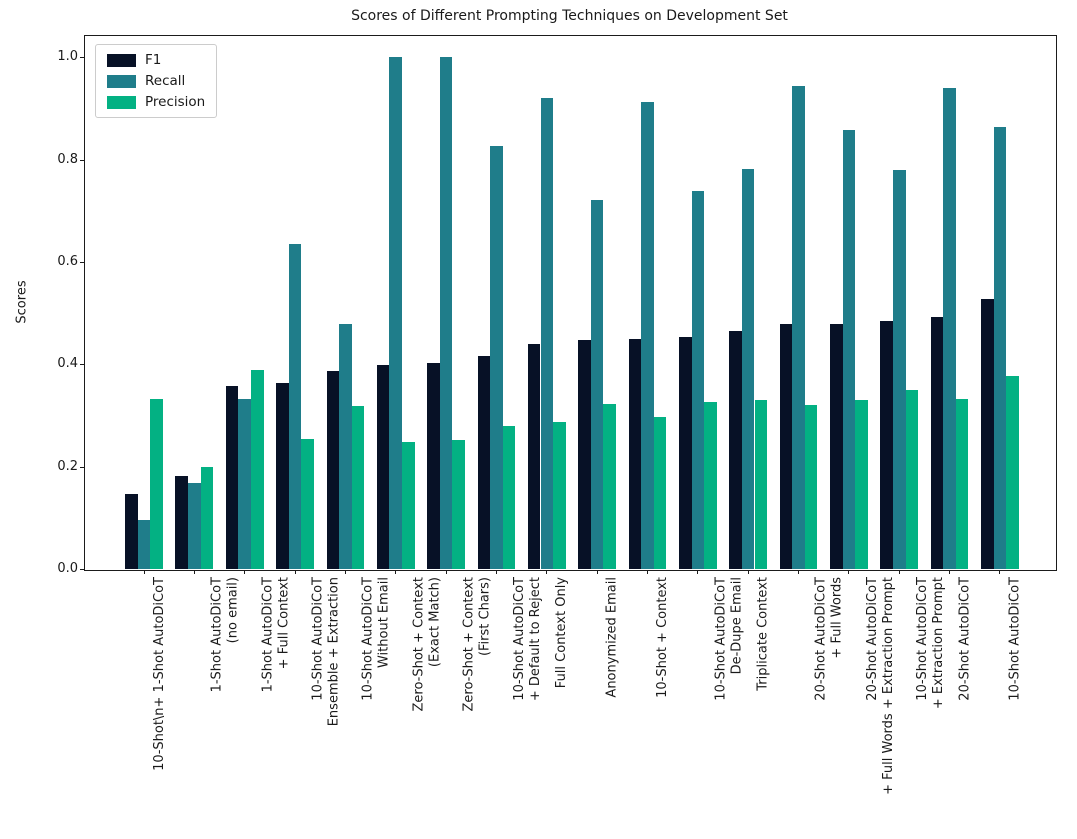 This screenshot has width=1077, height=839. I want to click on legend: F1 Recall Precision, so click(156, 81).